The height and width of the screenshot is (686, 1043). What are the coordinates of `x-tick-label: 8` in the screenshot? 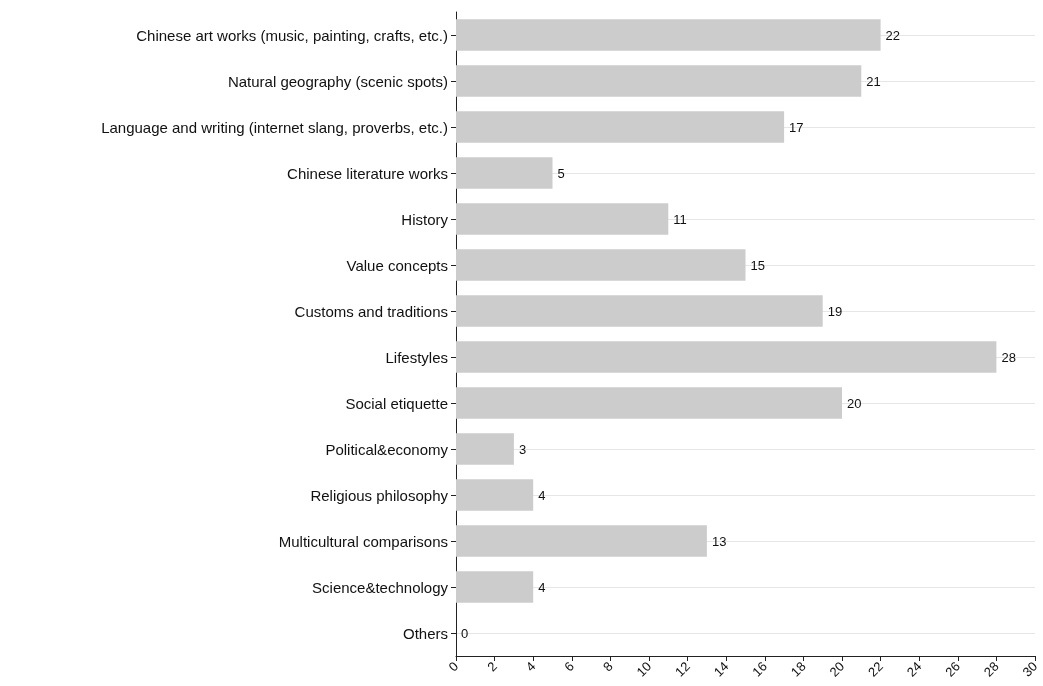 It's located at (607, 666).